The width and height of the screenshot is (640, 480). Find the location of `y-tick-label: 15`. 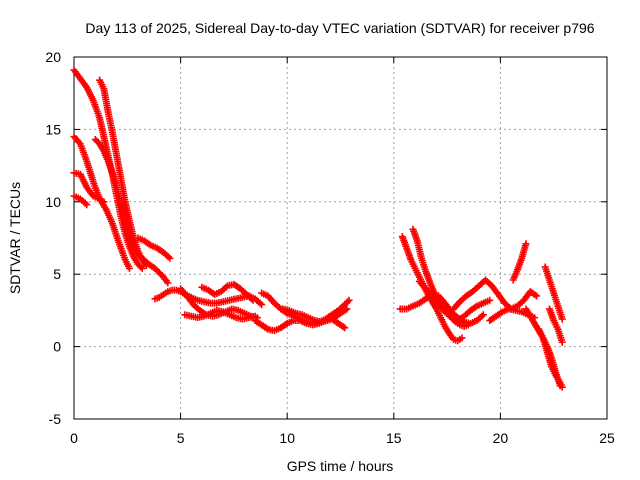

y-tick-label: 15 is located at coordinates (53, 129).